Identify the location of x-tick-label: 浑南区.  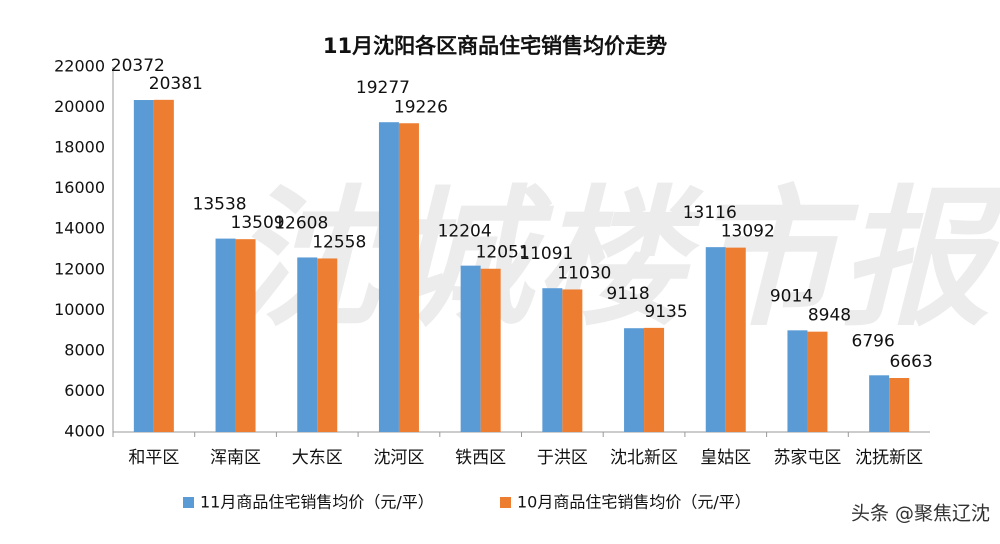
(235, 458).